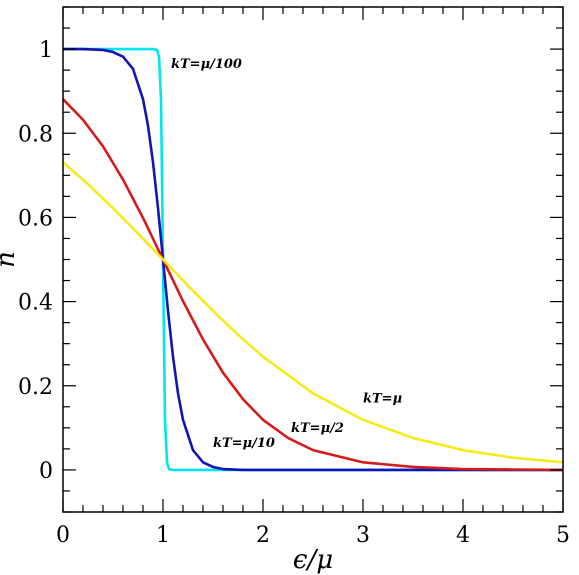  Describe the element at coordinates (35, 134) in the screenshot. I see `y-tick-label: 0.8` at that location.